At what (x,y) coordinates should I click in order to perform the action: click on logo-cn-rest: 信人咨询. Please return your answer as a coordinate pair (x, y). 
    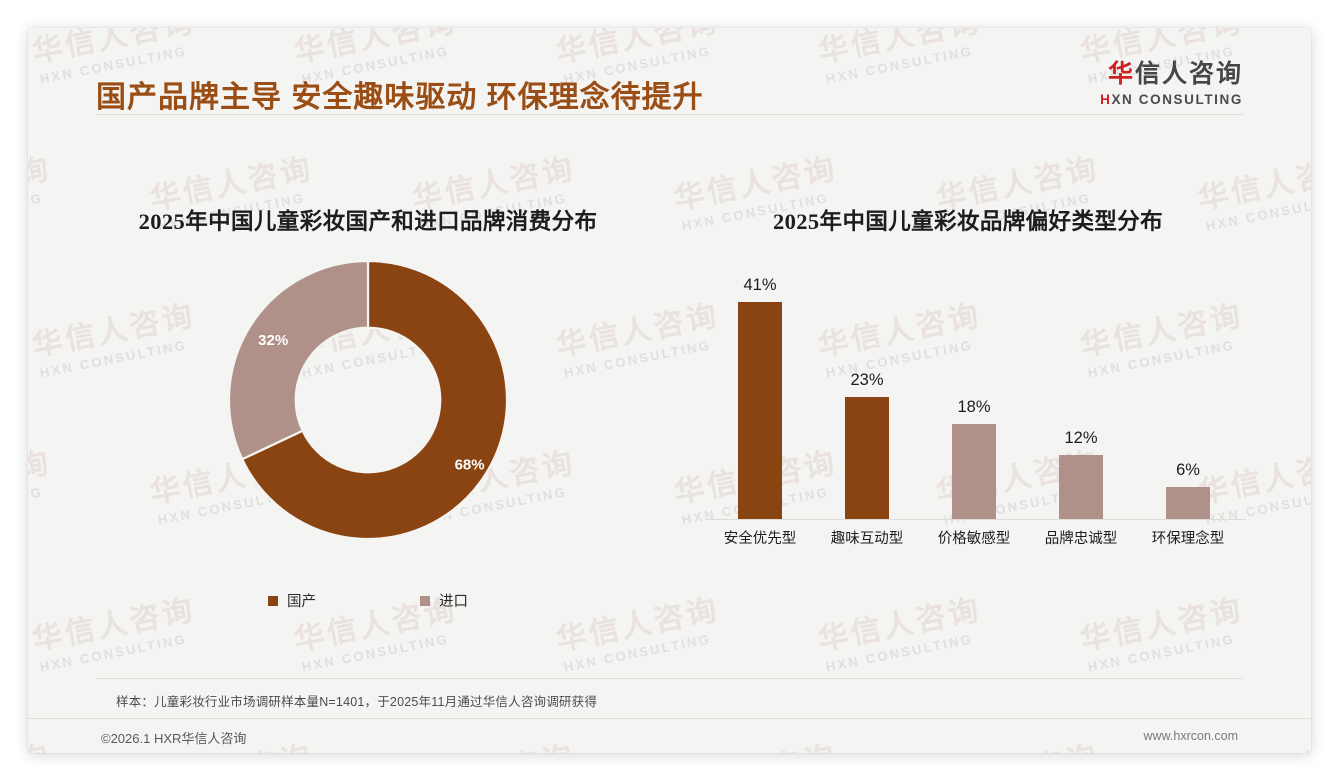
    Looking at the image, I should click on (1188, 74).